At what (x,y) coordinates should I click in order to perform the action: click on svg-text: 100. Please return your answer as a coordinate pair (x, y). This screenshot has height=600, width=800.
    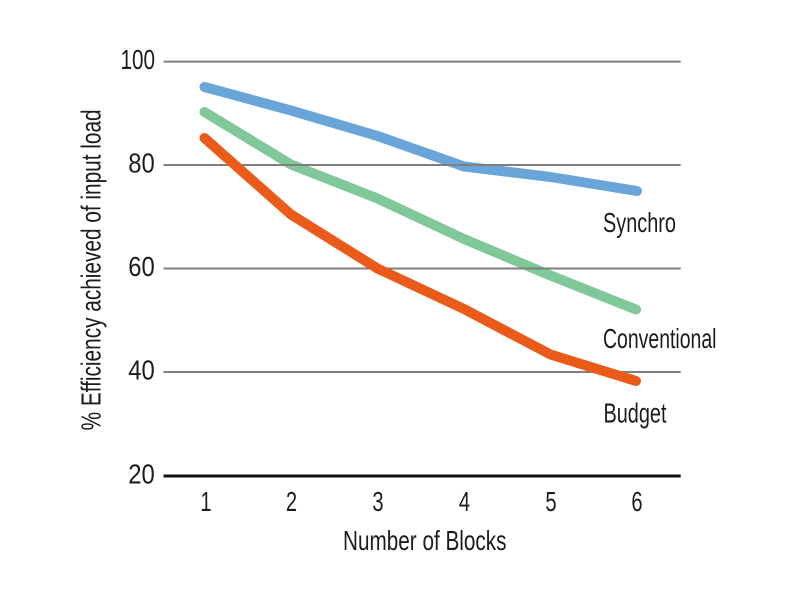
    Looking at the image, I should click on (138, 59).